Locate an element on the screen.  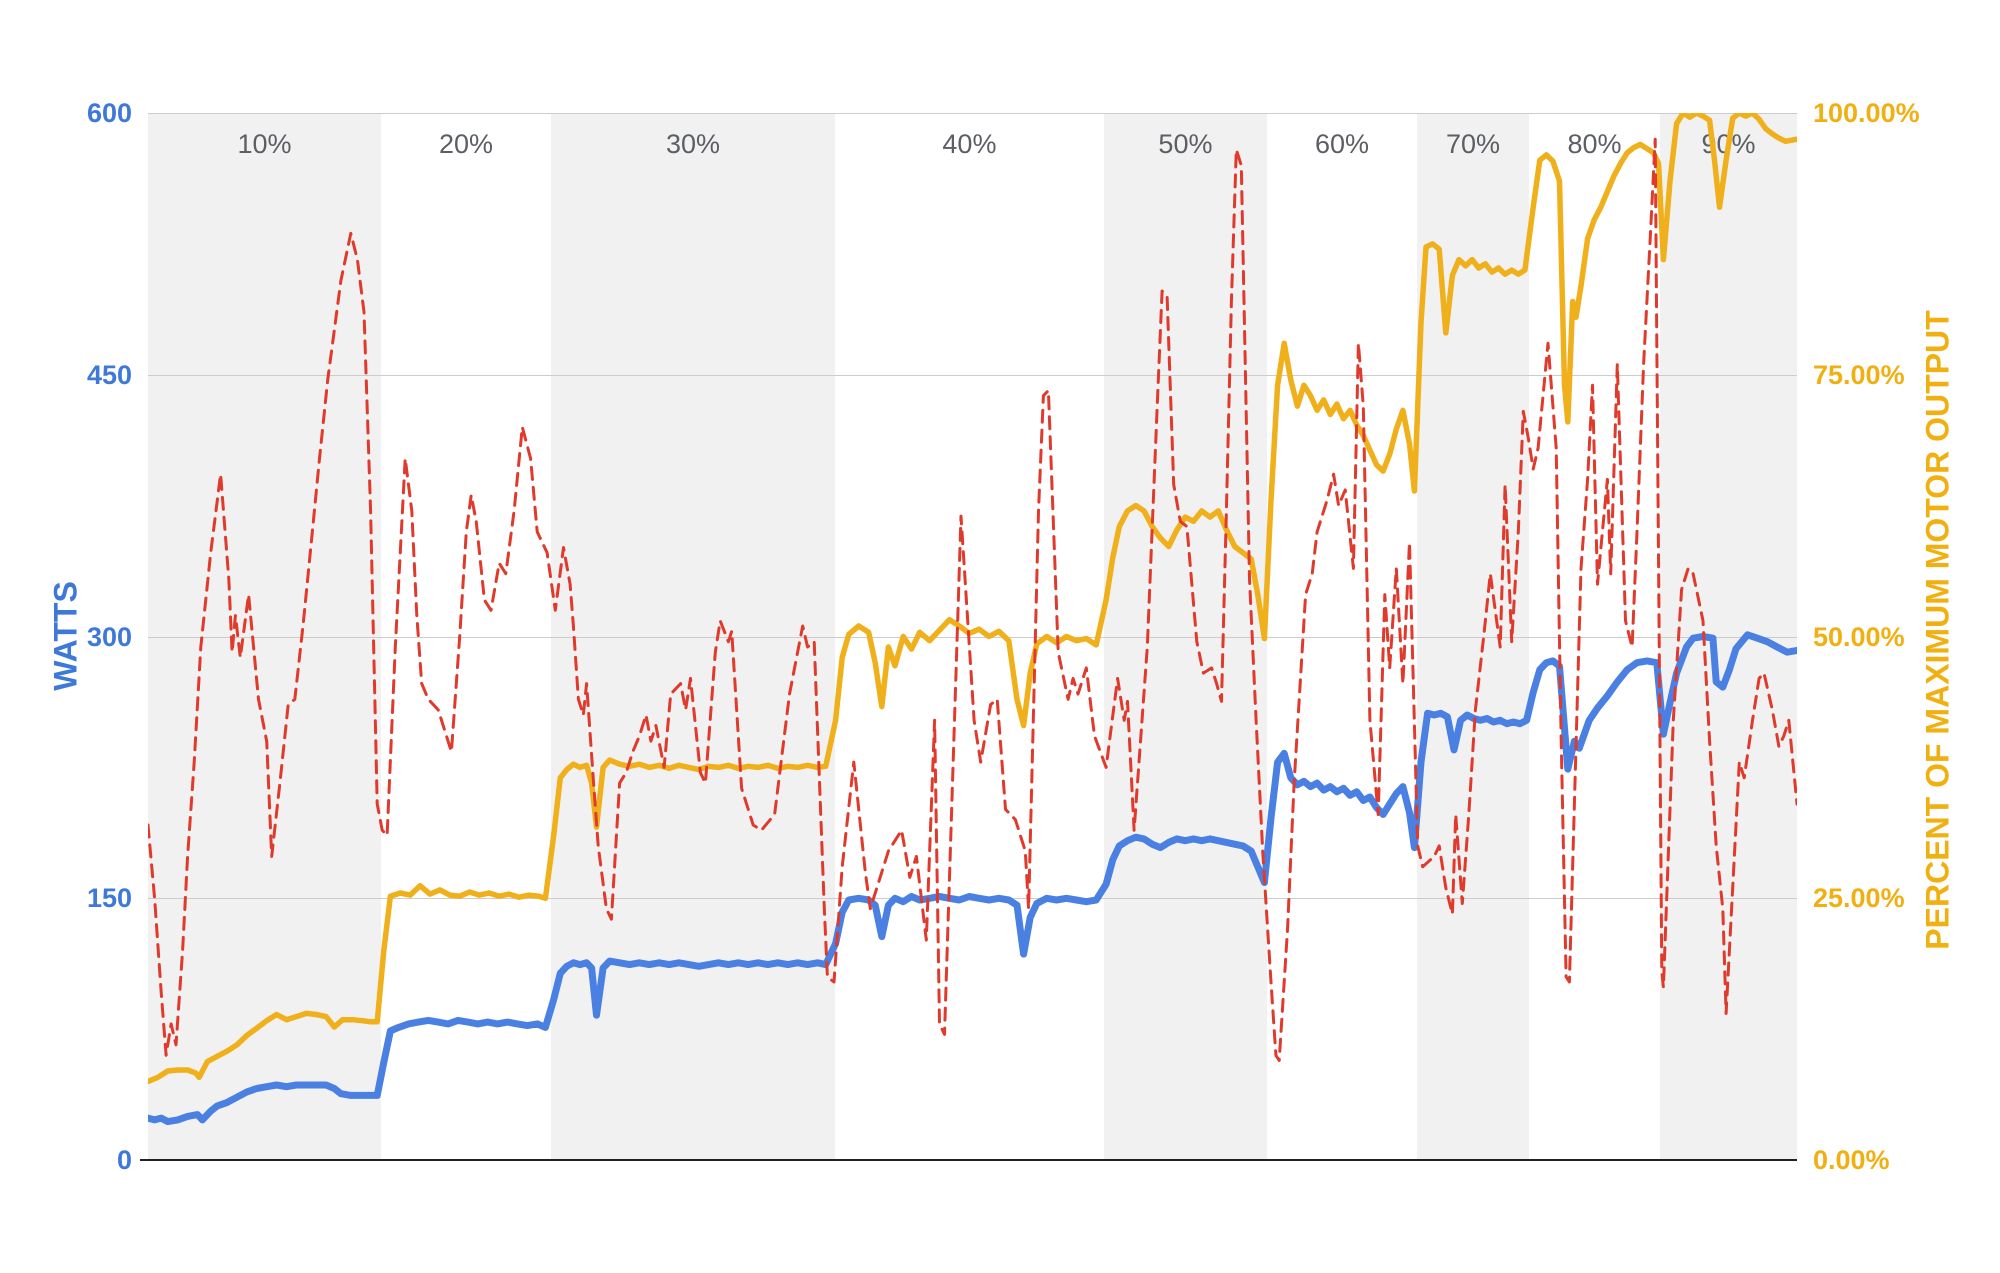
right-tick-25.00%: 25.00% is located at coordinates (1859, 898).